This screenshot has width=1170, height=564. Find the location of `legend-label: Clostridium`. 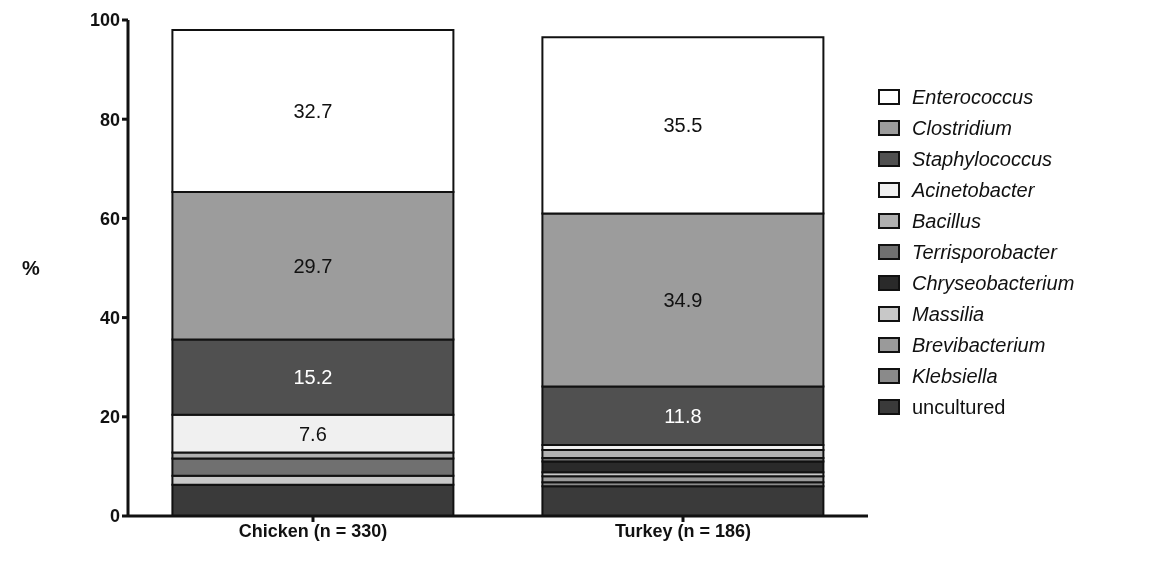

legend-label: Clostridium is located at coordinates (962, 128).